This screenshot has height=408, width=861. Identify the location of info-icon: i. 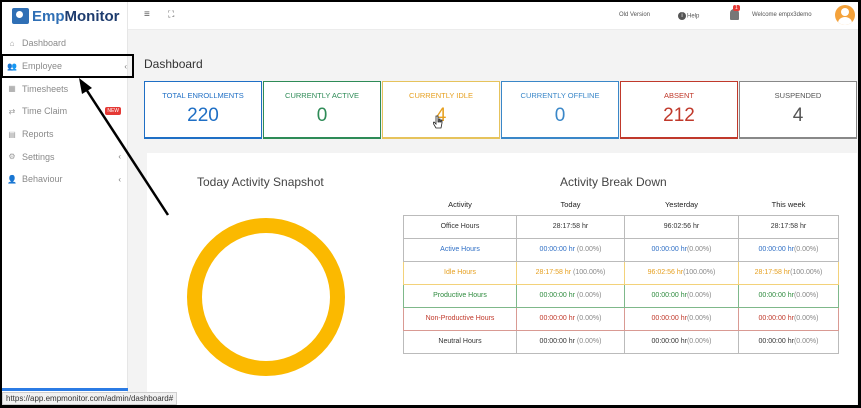
(682, 16).